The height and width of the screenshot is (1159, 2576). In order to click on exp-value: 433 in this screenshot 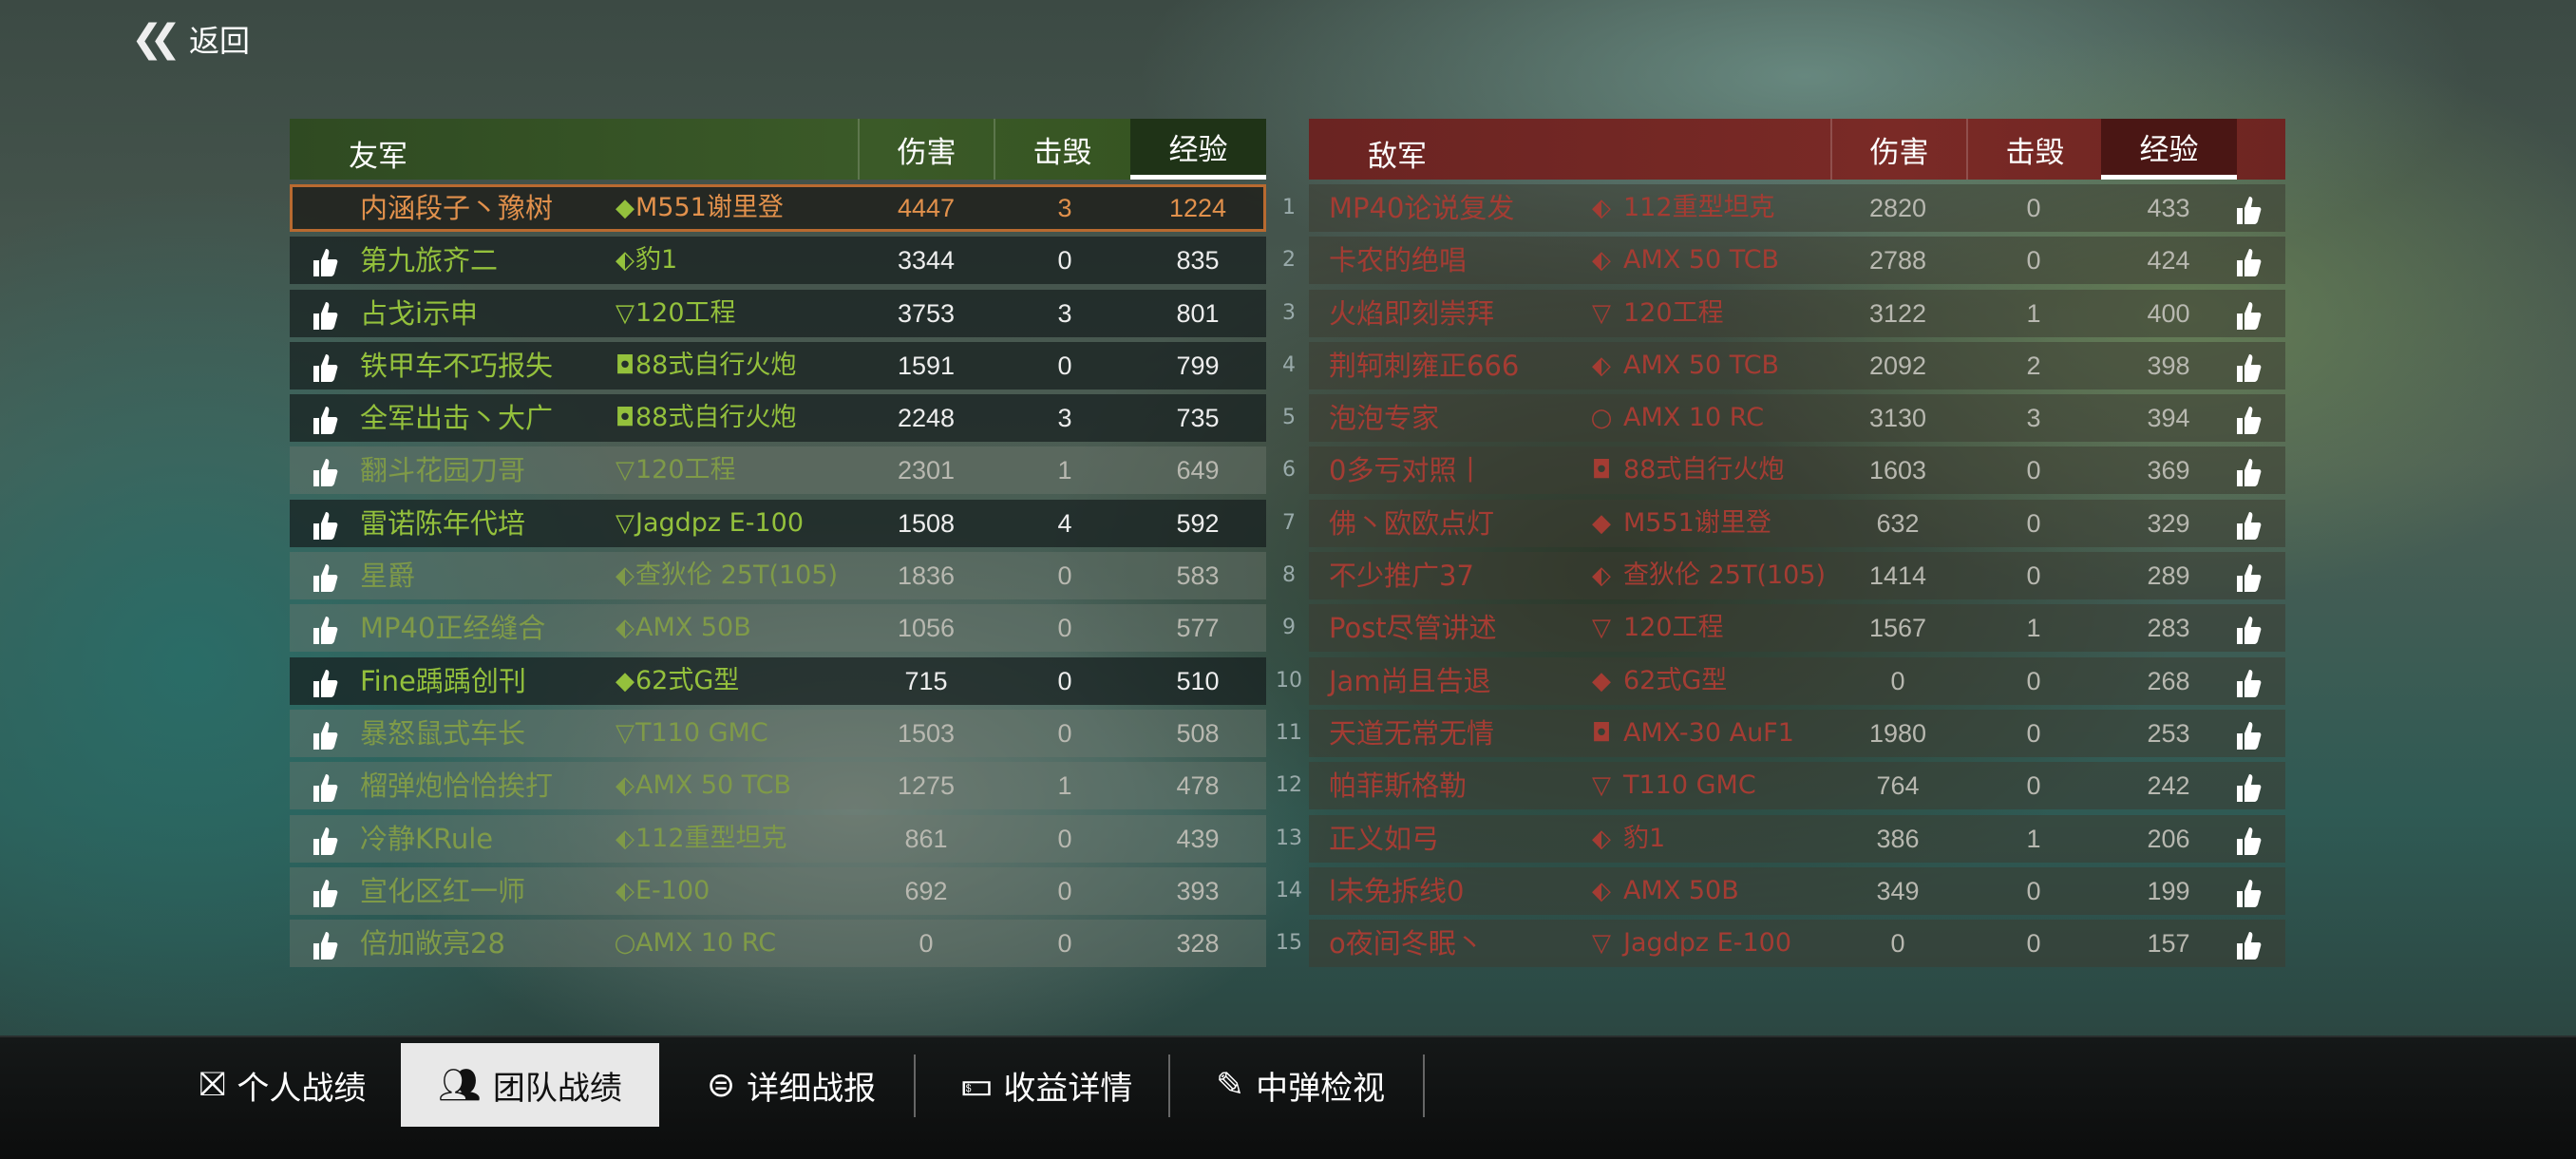, I will do `click(2168, 208)`.